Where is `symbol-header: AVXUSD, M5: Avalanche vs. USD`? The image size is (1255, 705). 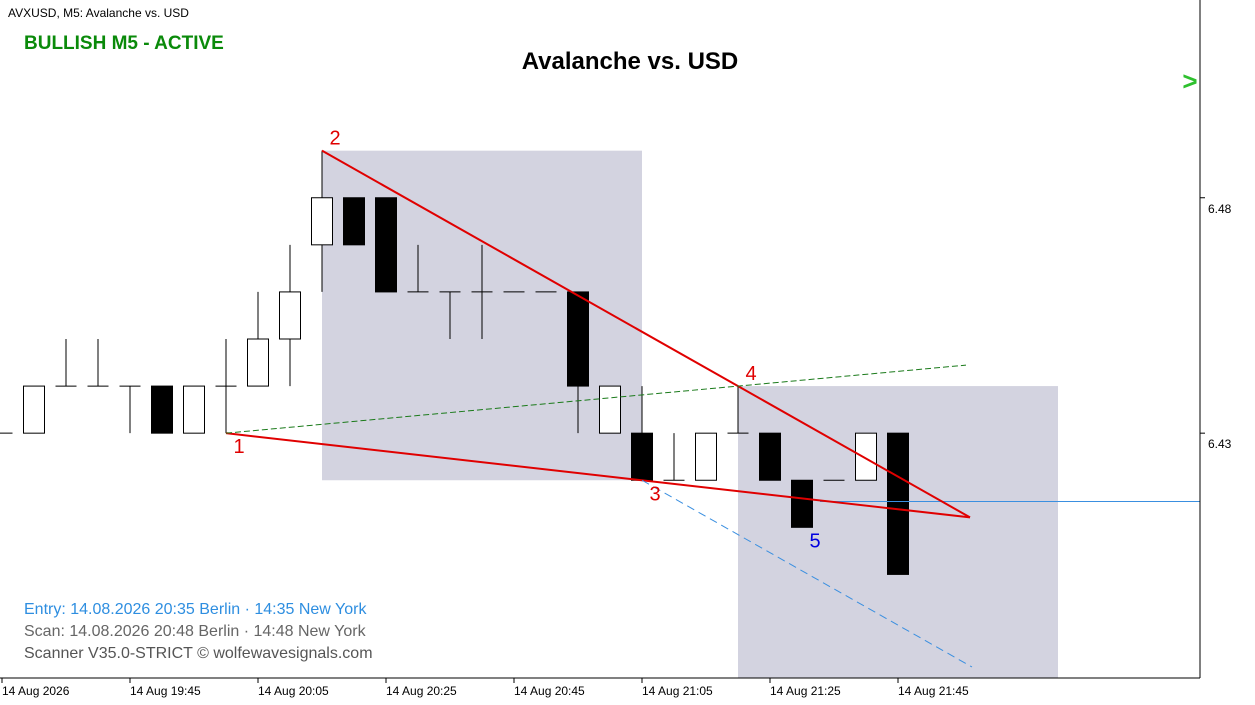 symbol-header: AVXUSD, M5: Avalanche vs. USD is located at coordinates (98, 13).